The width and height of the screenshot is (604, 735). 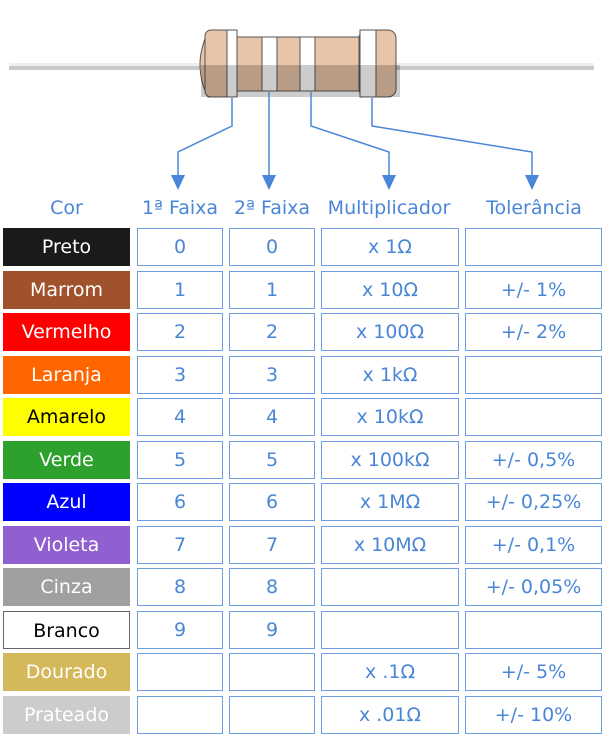 What do you see at coordinates (272, 587) in the screenshot?
I see `digit-2-cell: 8` at bounding box center [272, 587].